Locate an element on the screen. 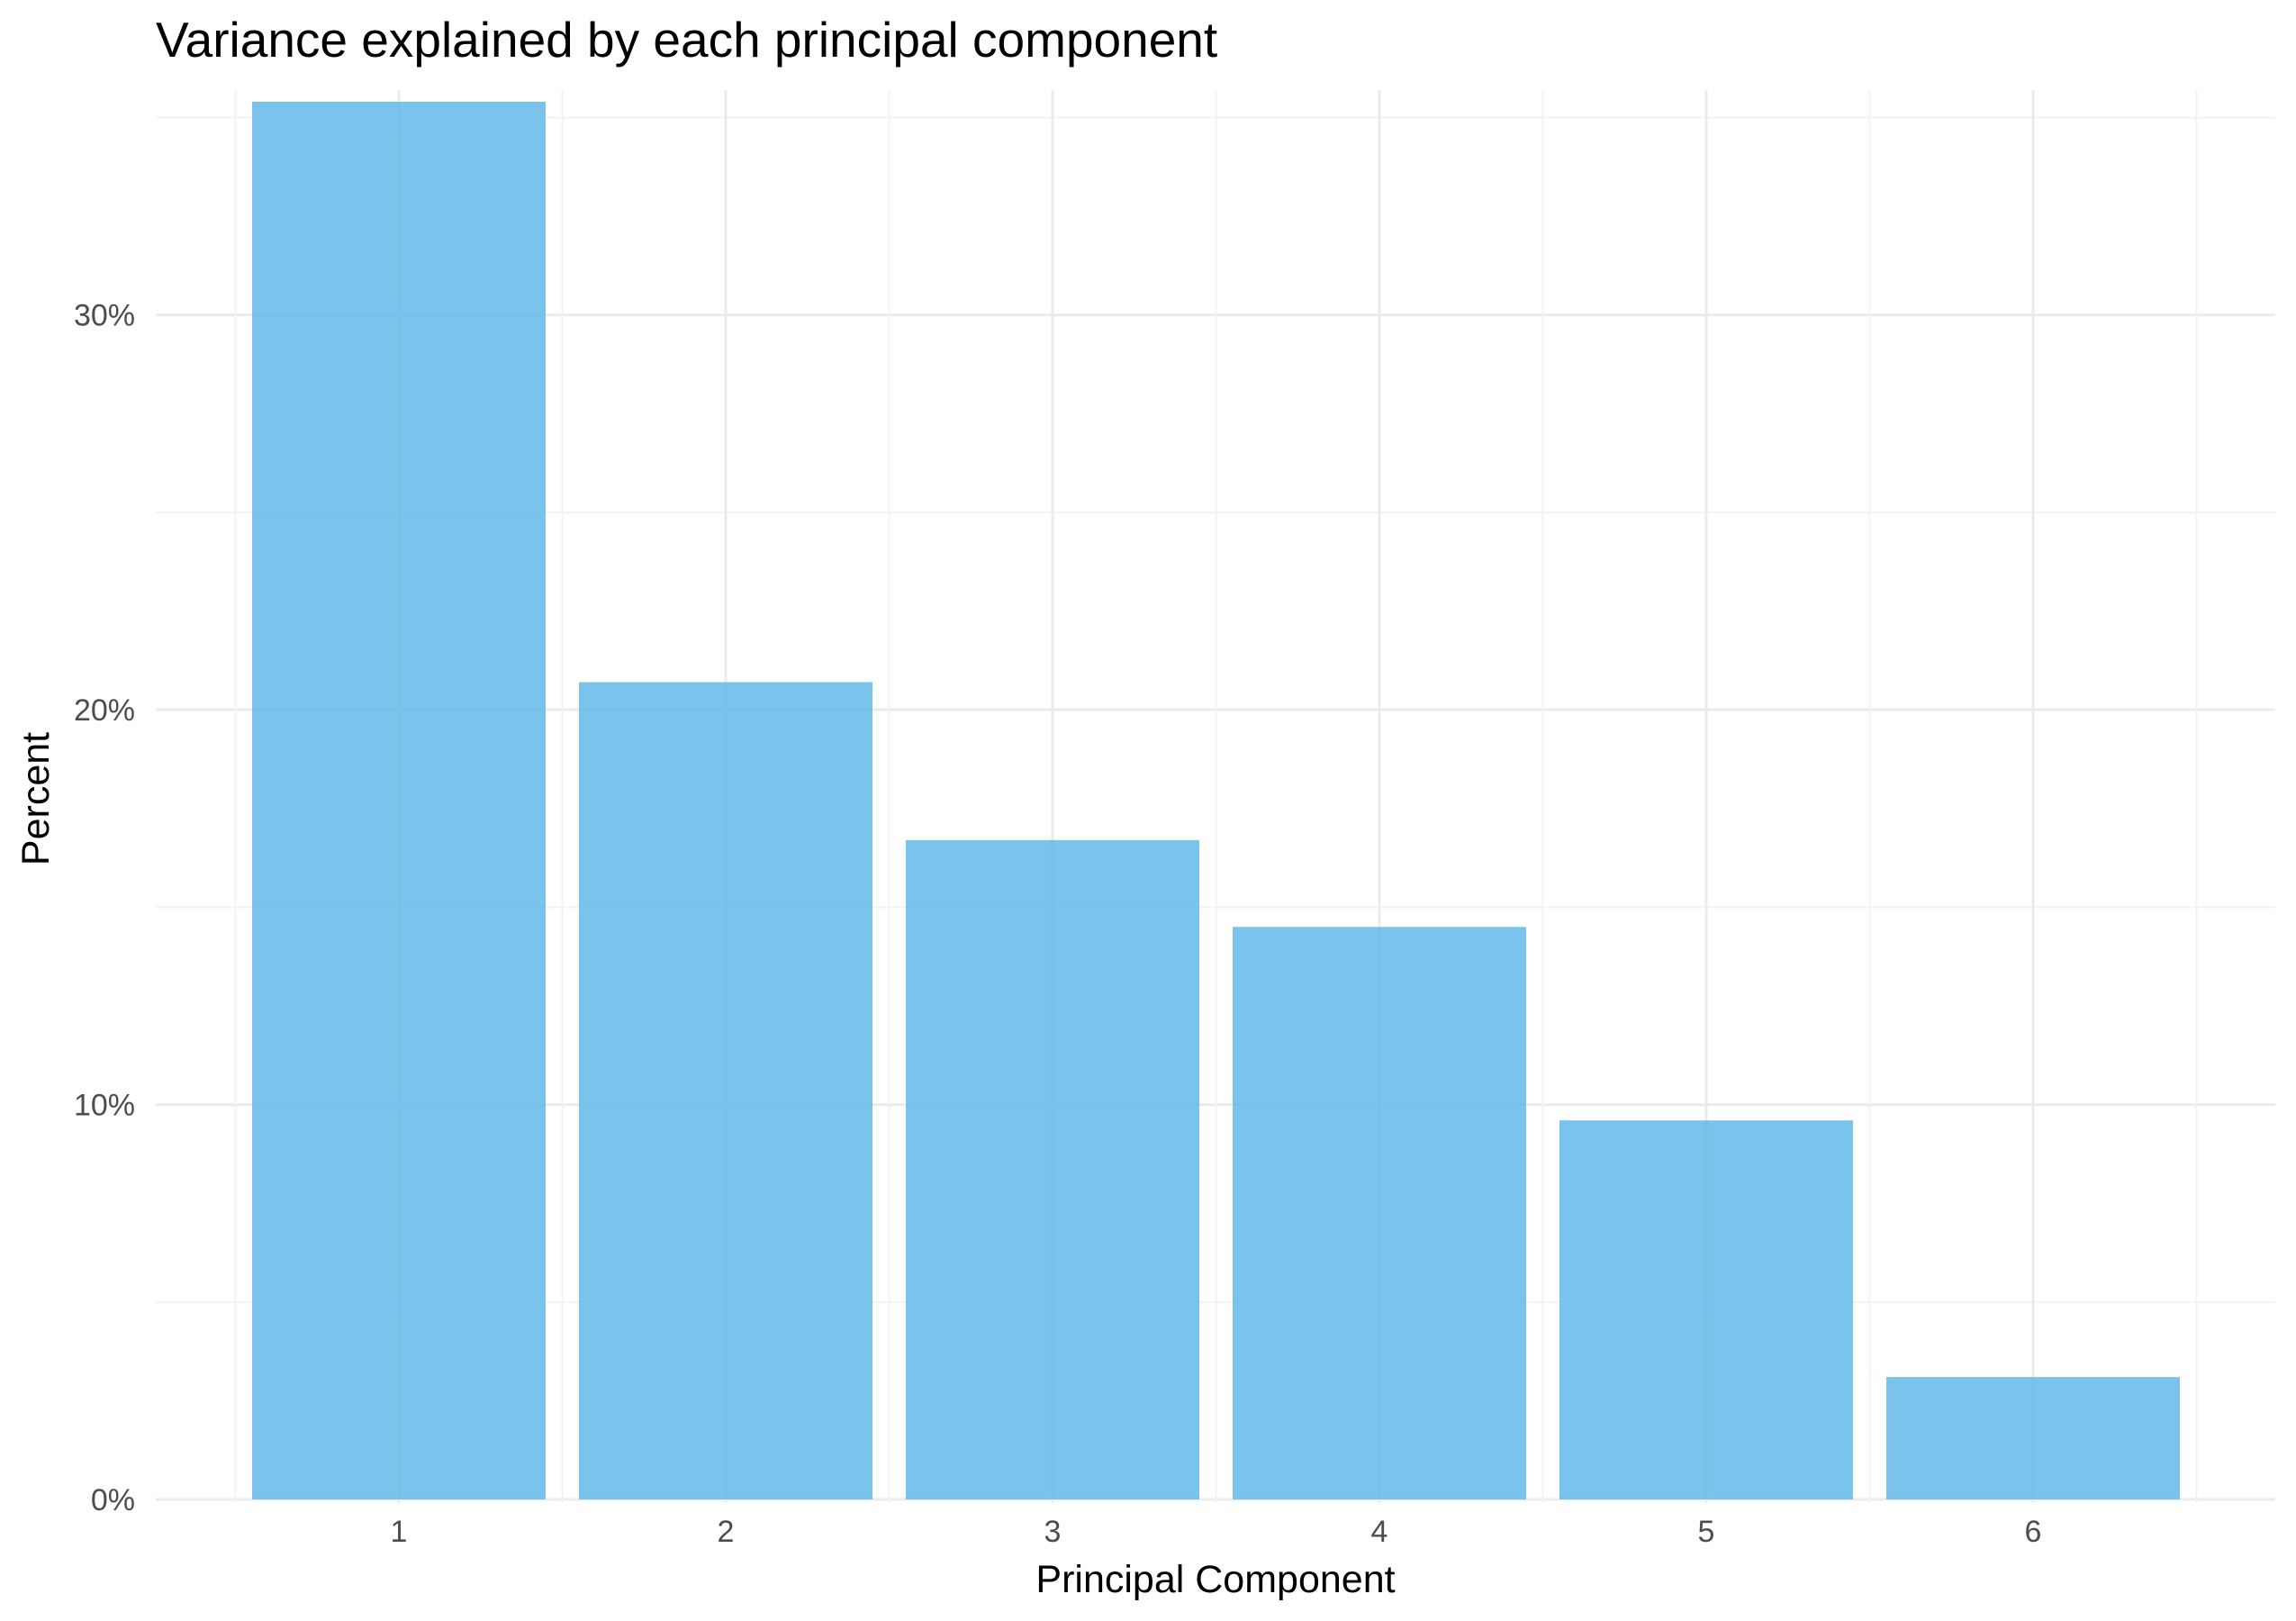  x-tick-label: 1 is located at coordinates (399, 1532).